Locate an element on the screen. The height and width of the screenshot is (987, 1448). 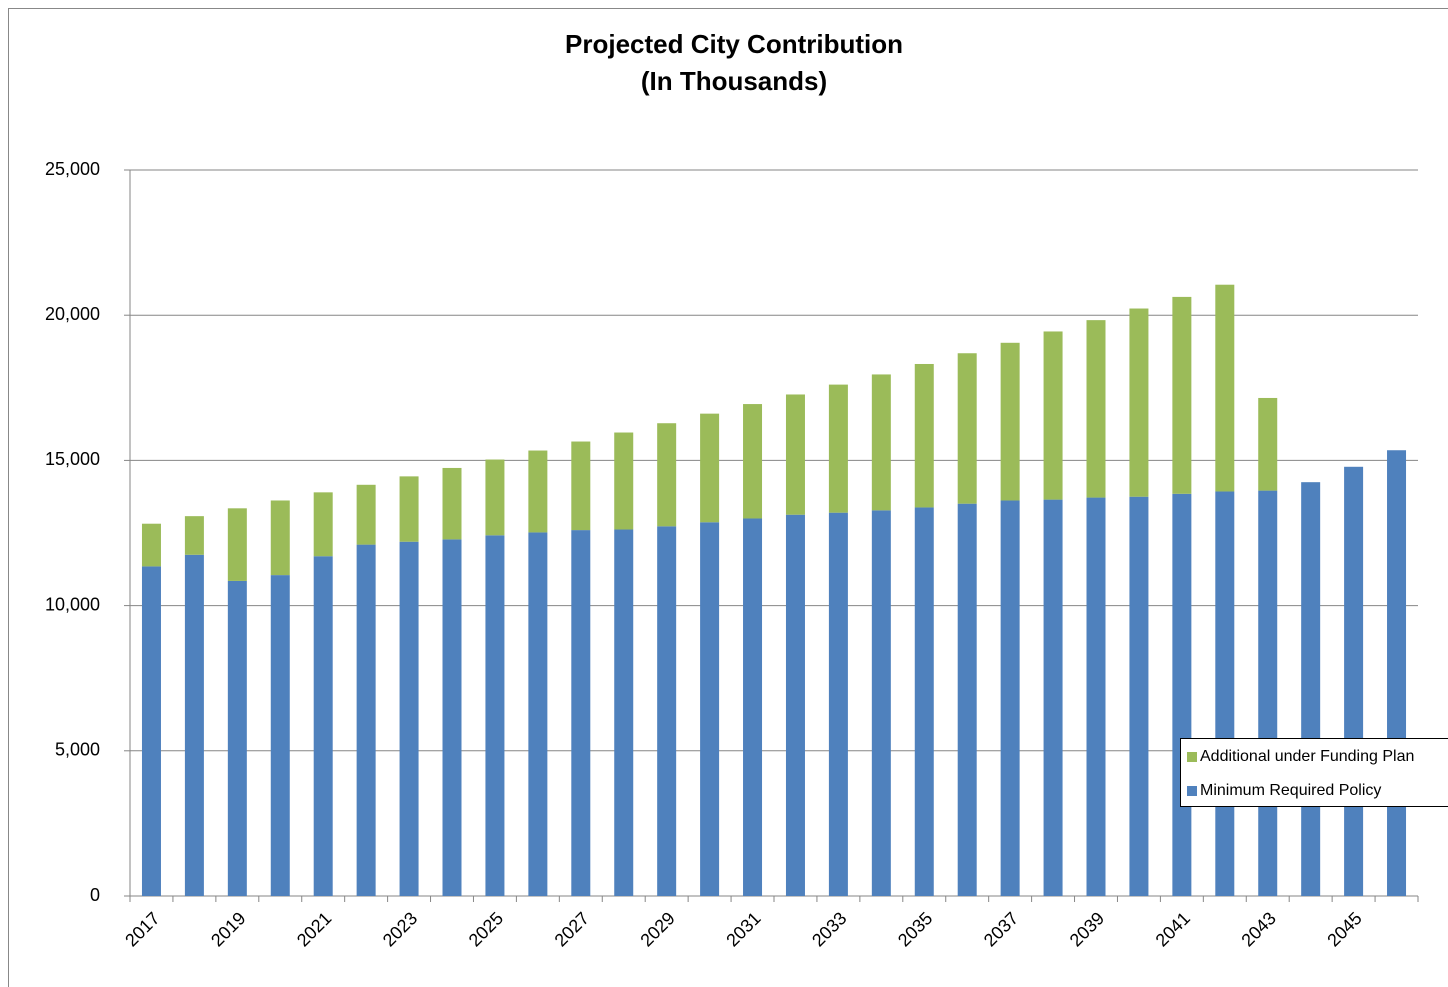
legend-box is located at coordinates (1314, 772).